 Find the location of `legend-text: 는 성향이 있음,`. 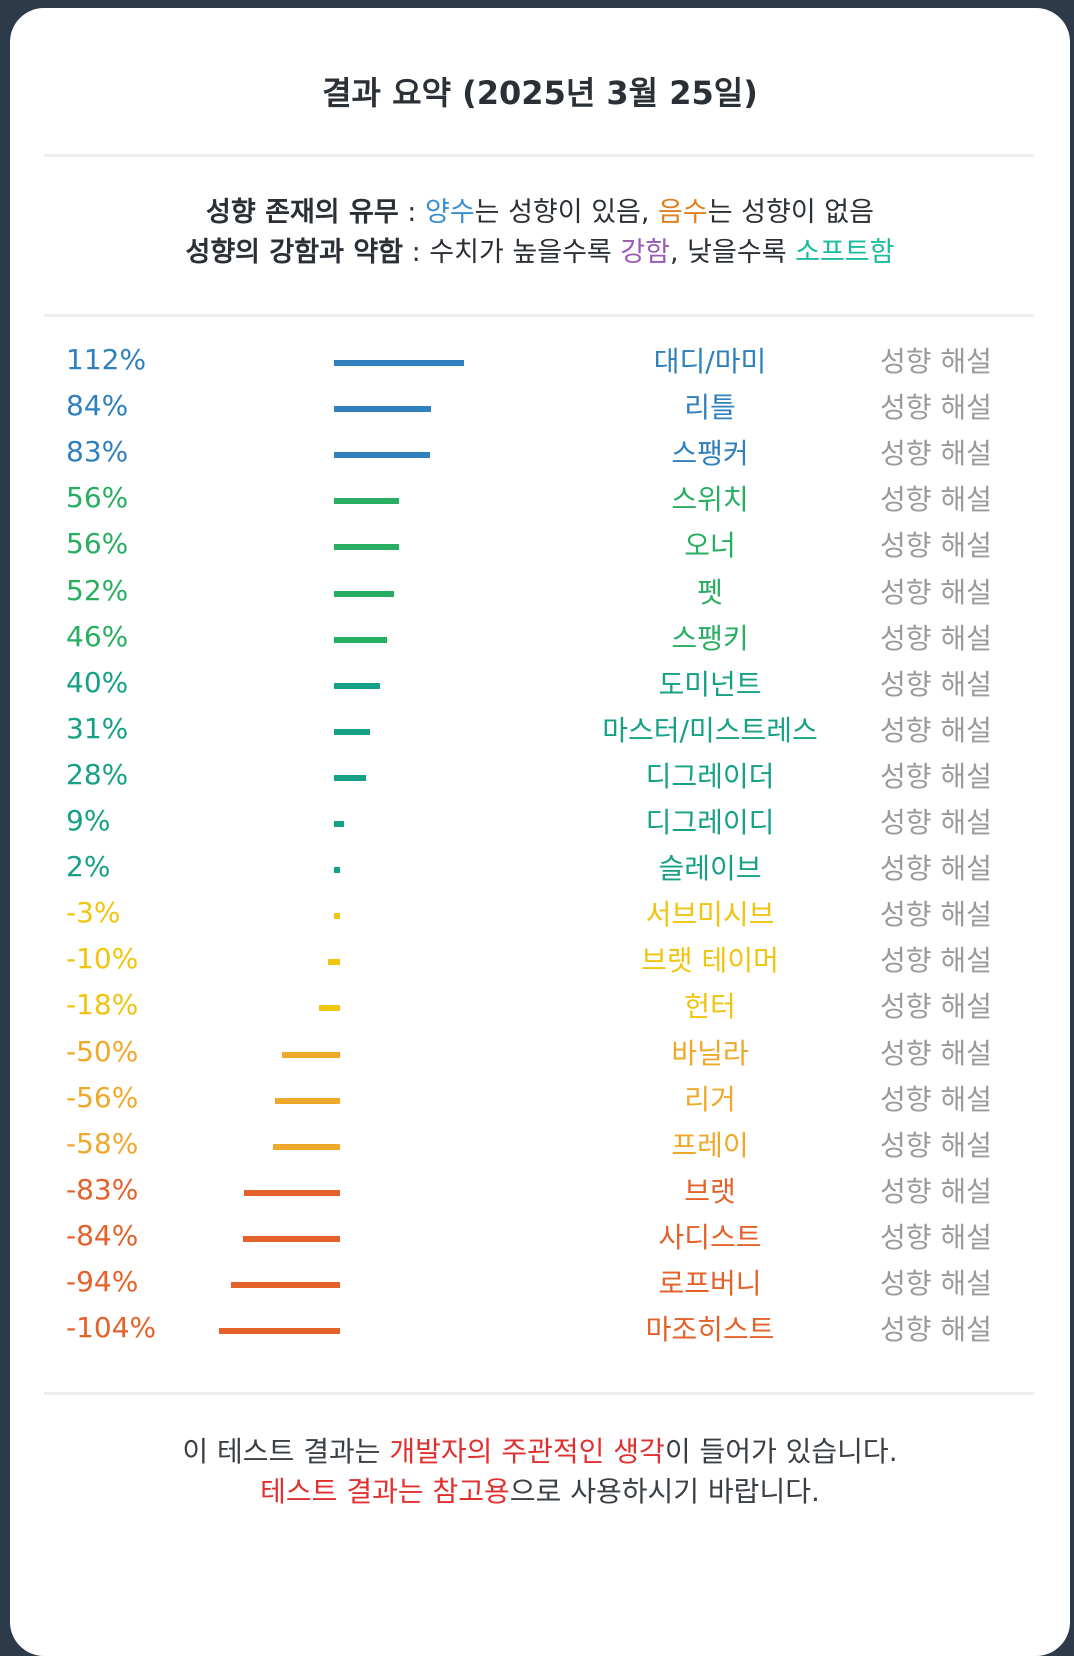

legend-text: 는 성향이 있음, is located at coordinates (566, 212).